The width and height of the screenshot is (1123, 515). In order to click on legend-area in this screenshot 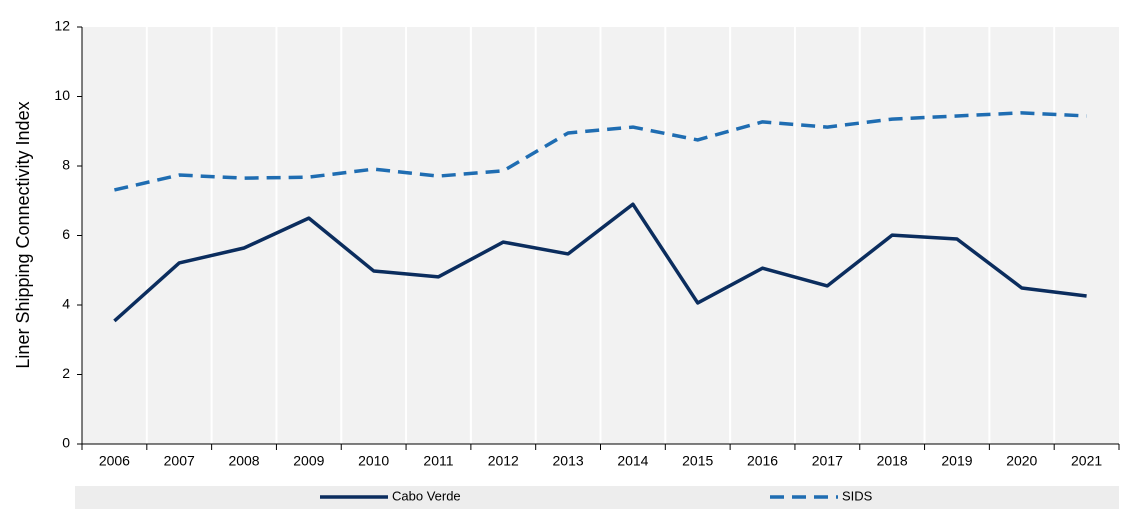, I will do `click(597, 497)`.